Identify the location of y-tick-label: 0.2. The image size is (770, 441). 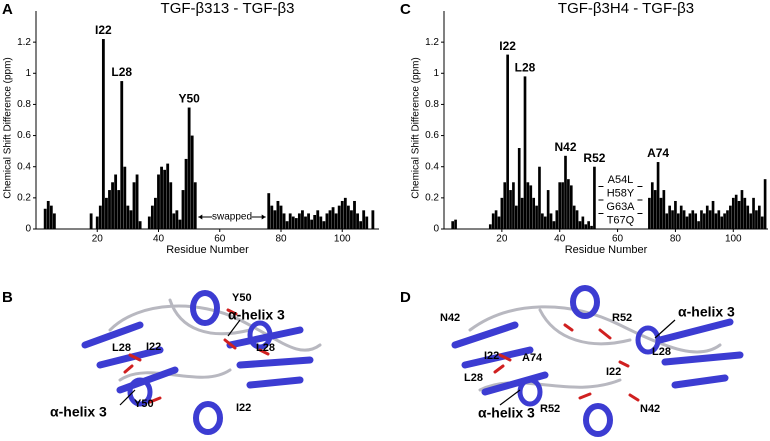
(24, 197).